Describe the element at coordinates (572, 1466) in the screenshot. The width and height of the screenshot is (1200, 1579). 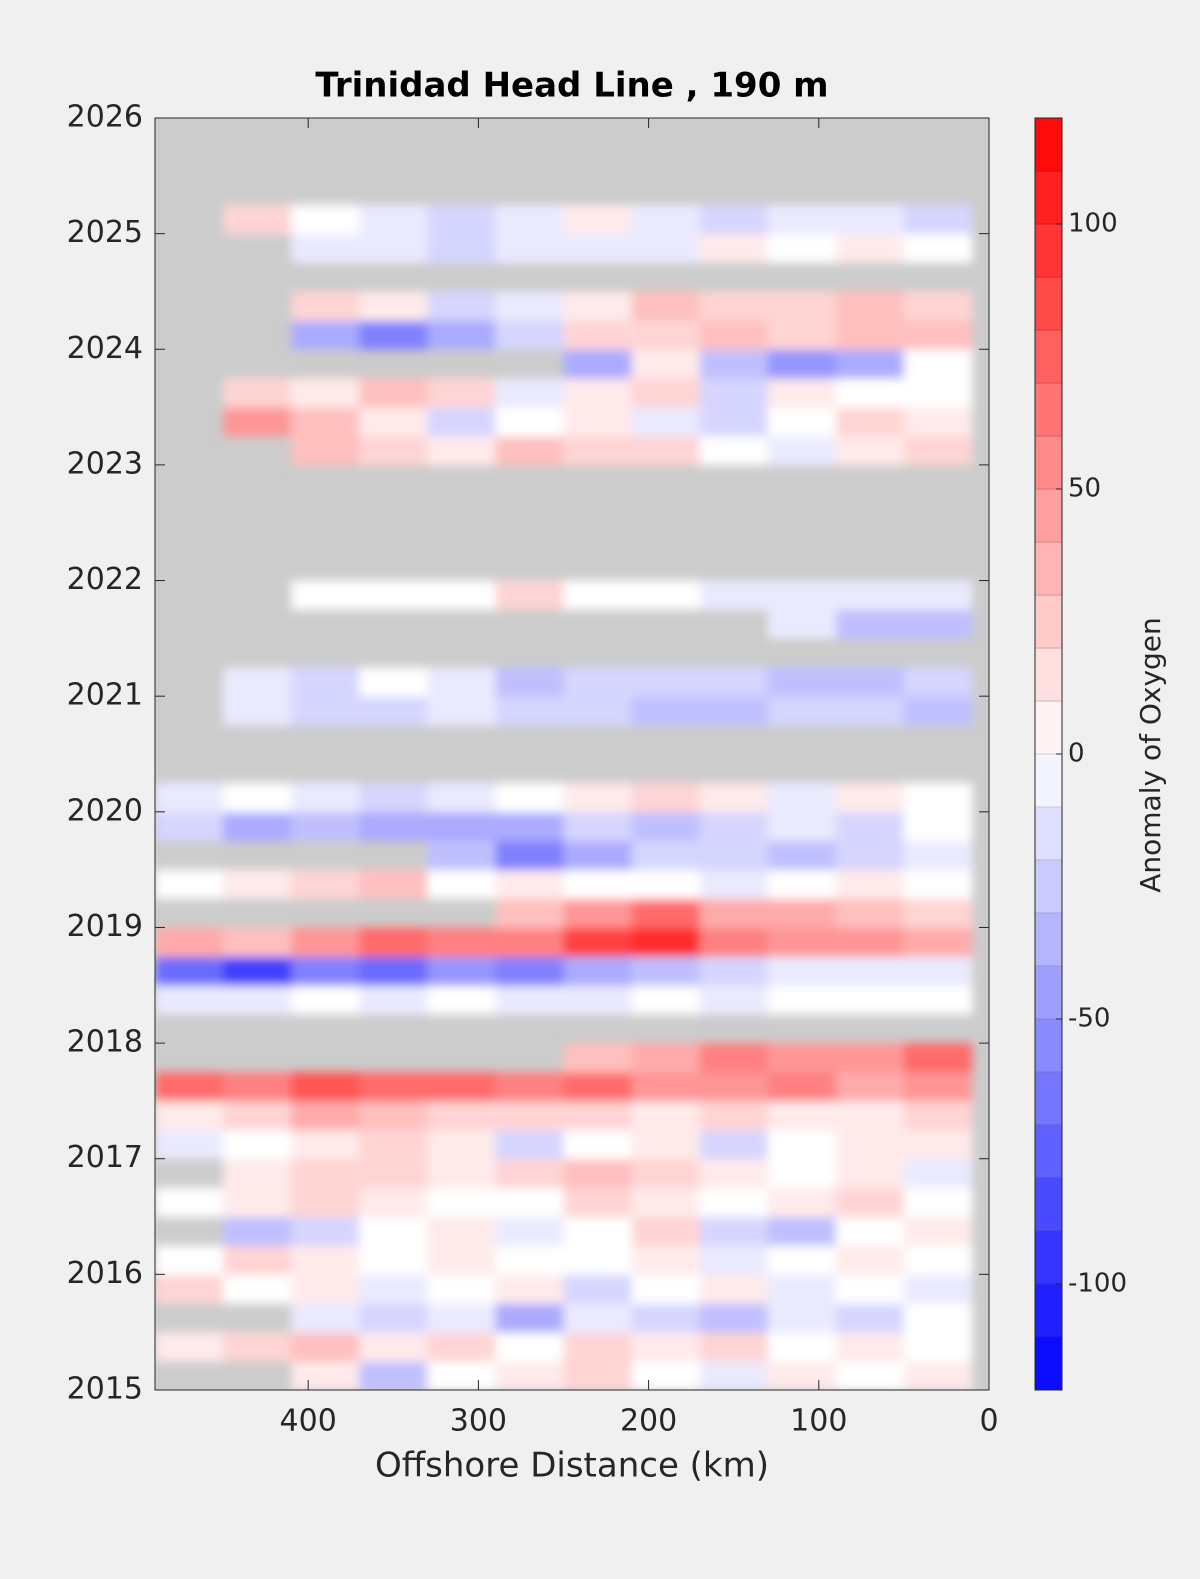
I see `x-axis-label: Offshore Distance (km)` at that location.